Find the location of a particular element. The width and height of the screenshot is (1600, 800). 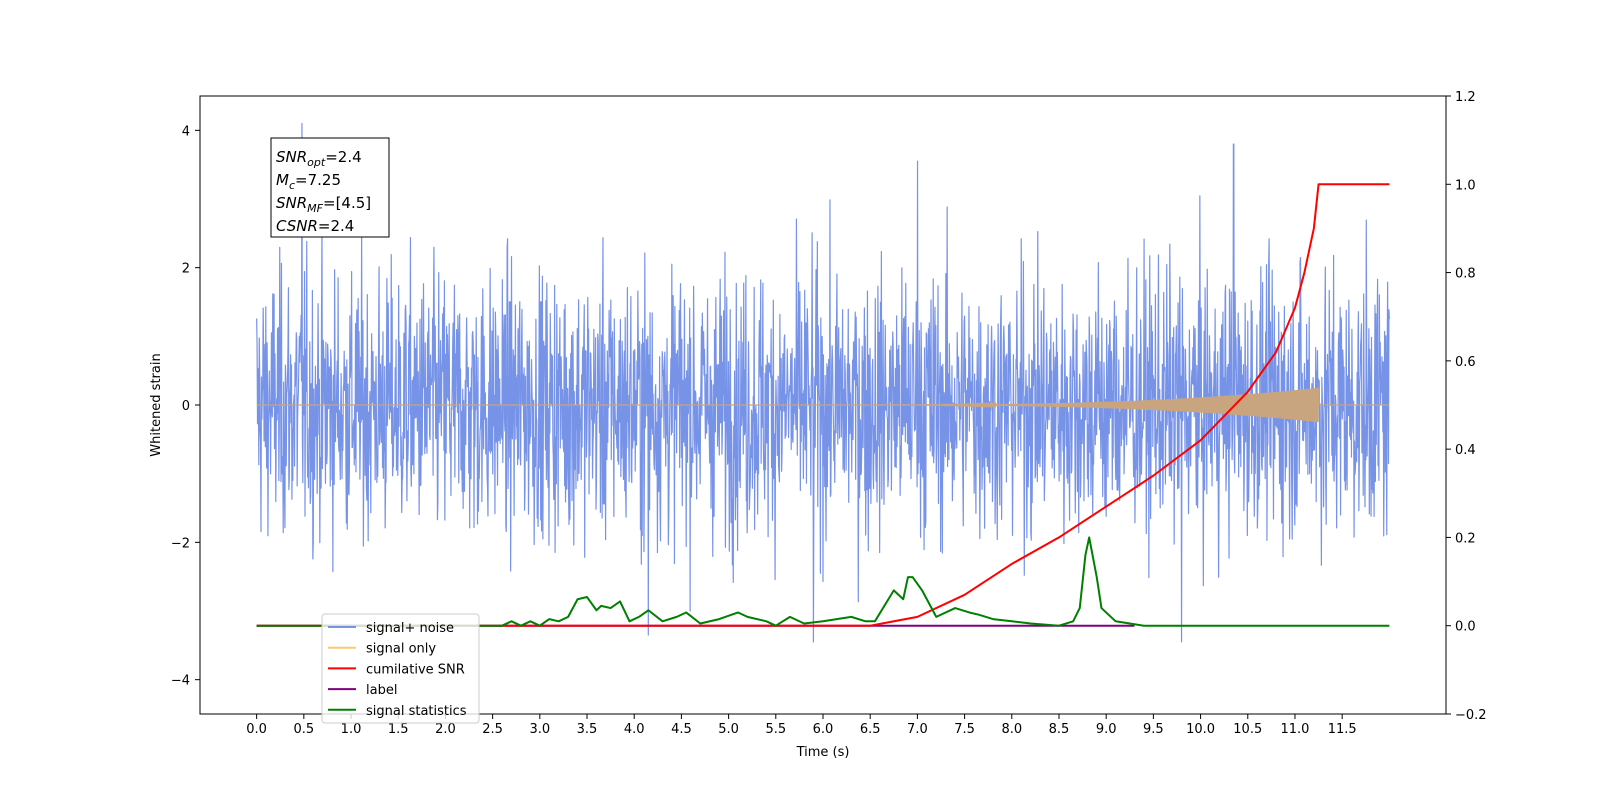

annotation-line: SNRopt=2.4 is located at coordinates (319, 158).